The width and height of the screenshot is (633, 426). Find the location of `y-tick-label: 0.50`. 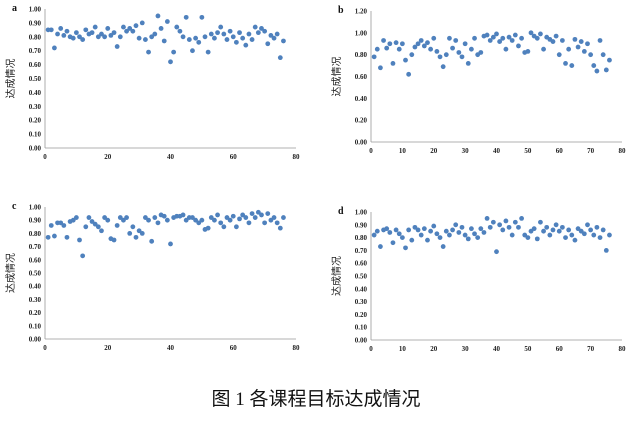

y-tick-label: 0.50 is located at coordinates (35, 274).